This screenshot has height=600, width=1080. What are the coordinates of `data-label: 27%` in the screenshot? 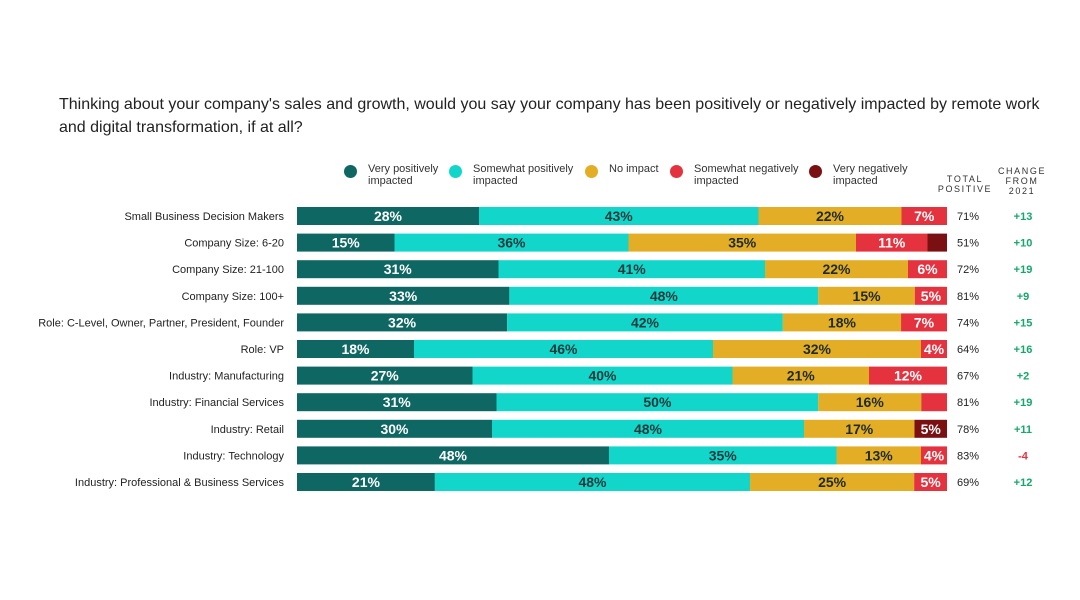 It's located at (385, 376).